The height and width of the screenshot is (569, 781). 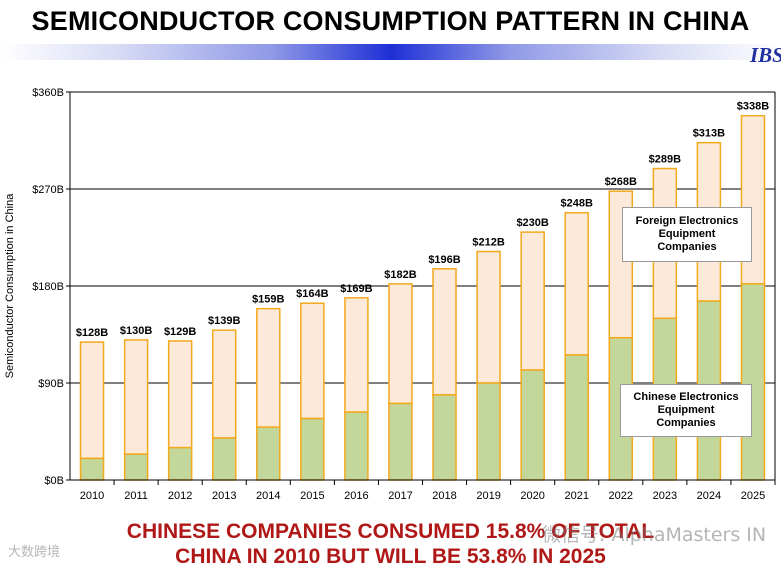 I want to click on bar-chinese-2017, so click(x=400, y=441).